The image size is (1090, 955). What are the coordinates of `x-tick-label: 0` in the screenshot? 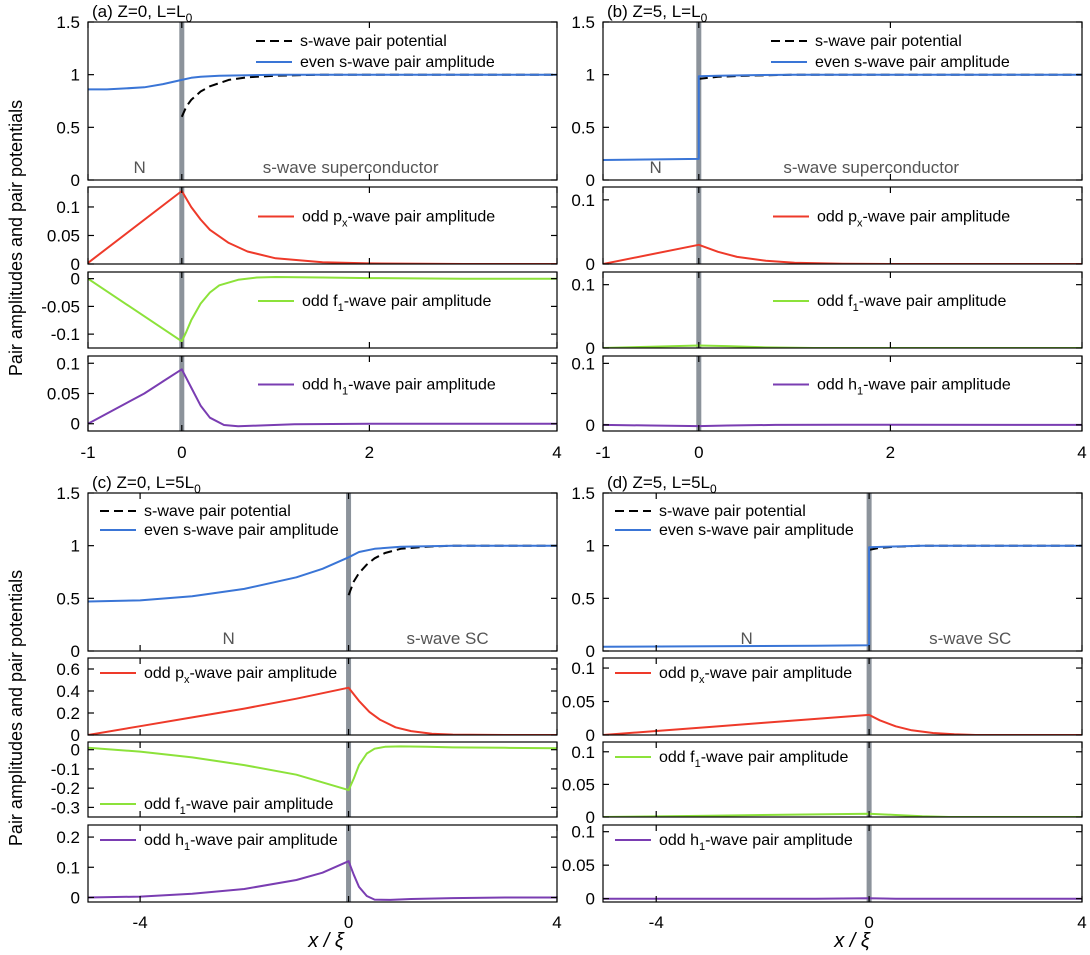 It's located at (698, 452).